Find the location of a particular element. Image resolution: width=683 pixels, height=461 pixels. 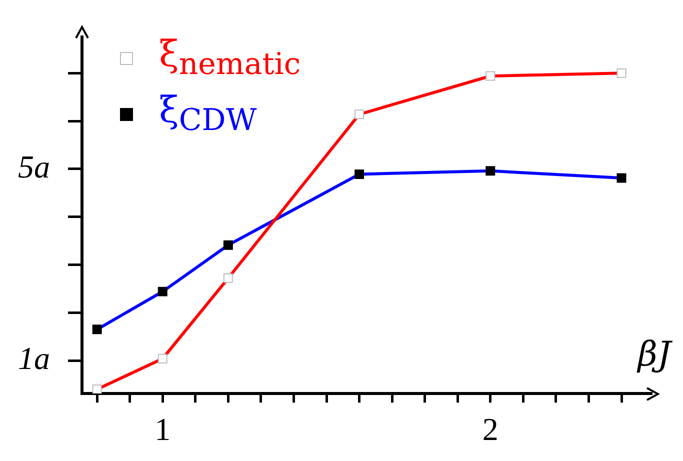

y-tick-label: 1a is located at coordinates (34, 358).